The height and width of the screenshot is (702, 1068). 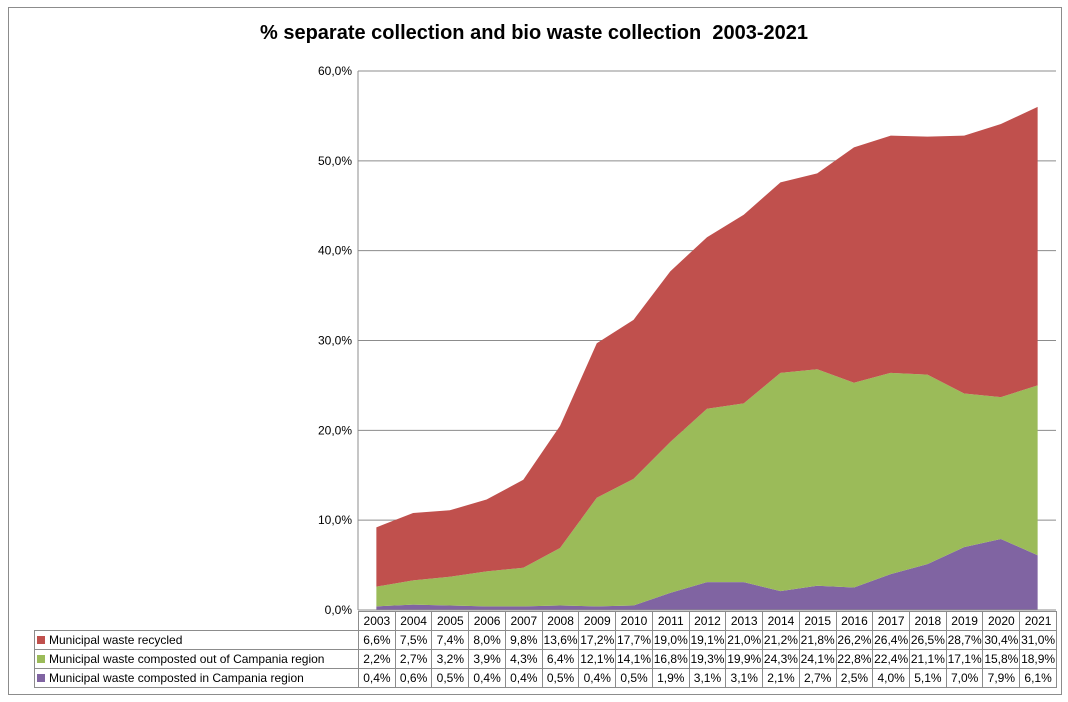 What do you see at coordinates (854, 659) in the screenshot?
I see `data-label: 22,8%` at bounding box center [854, 659].